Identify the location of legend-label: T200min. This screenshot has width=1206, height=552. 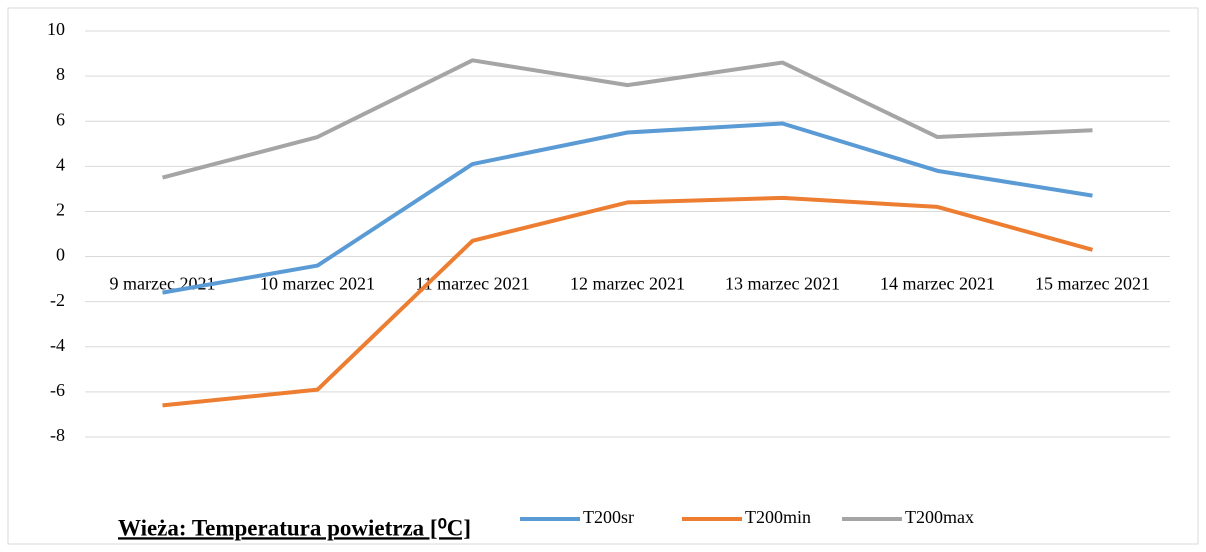
(778, 517).